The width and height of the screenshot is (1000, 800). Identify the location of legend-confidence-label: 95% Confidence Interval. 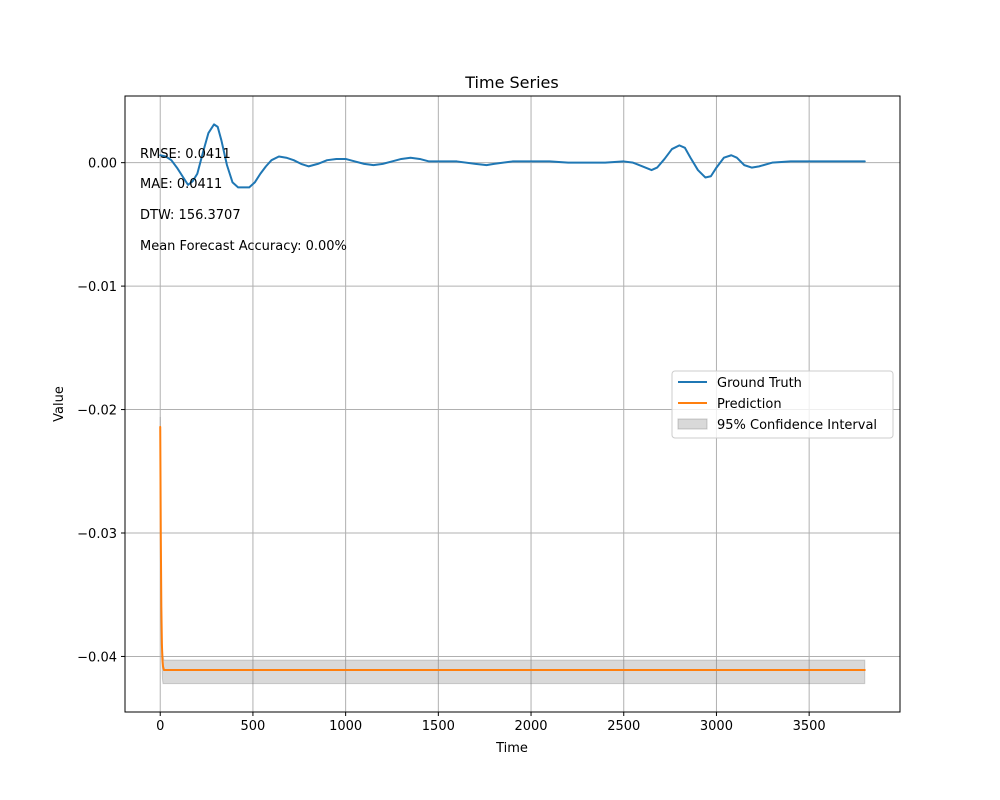
(797, 425).